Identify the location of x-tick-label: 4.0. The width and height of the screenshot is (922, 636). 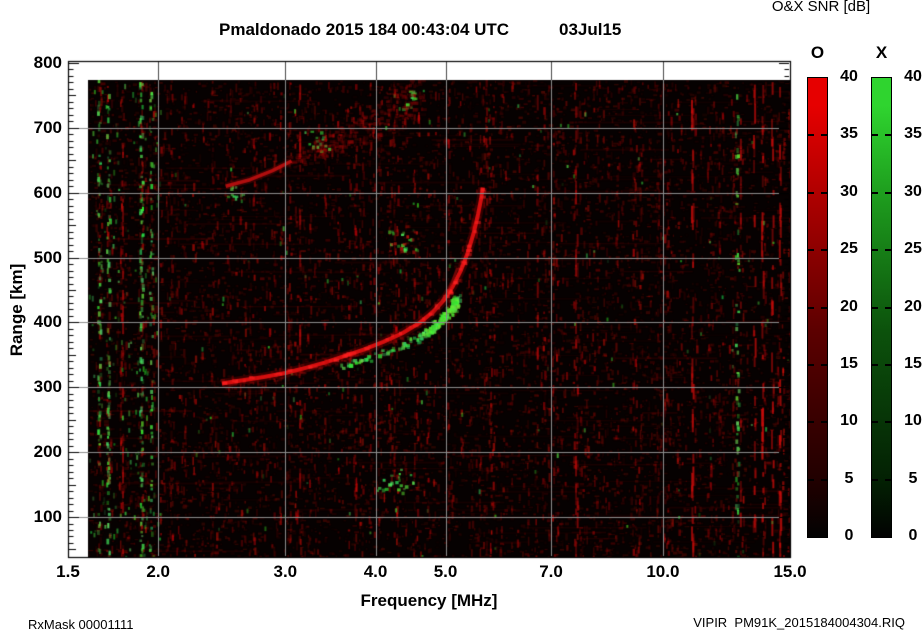
(375, 571).